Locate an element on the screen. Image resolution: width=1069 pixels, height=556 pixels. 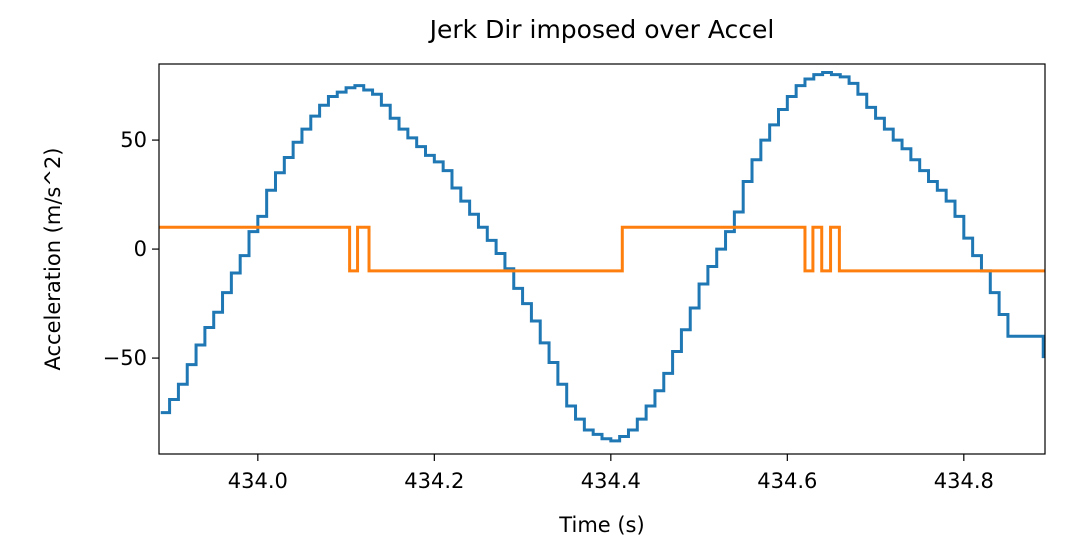
x-tick-label: 434.0 is located at coordinates (258, 481).